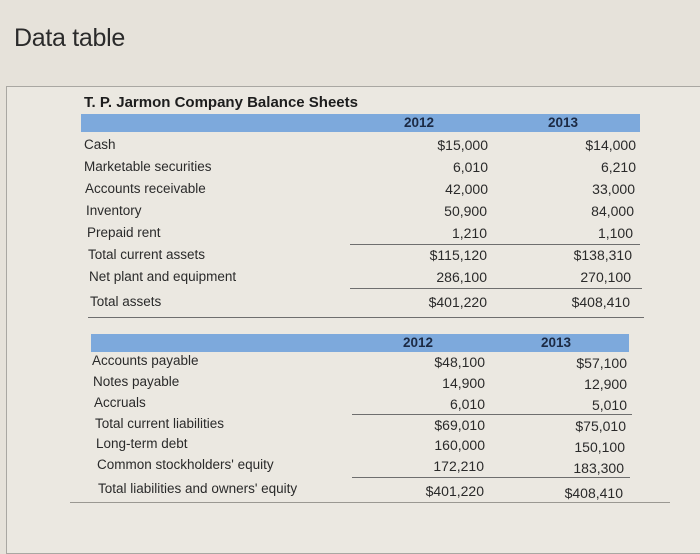  Describe the element at coordinates (465, 211) in the screenshot. I see `value-2012: 50,900` at that location.